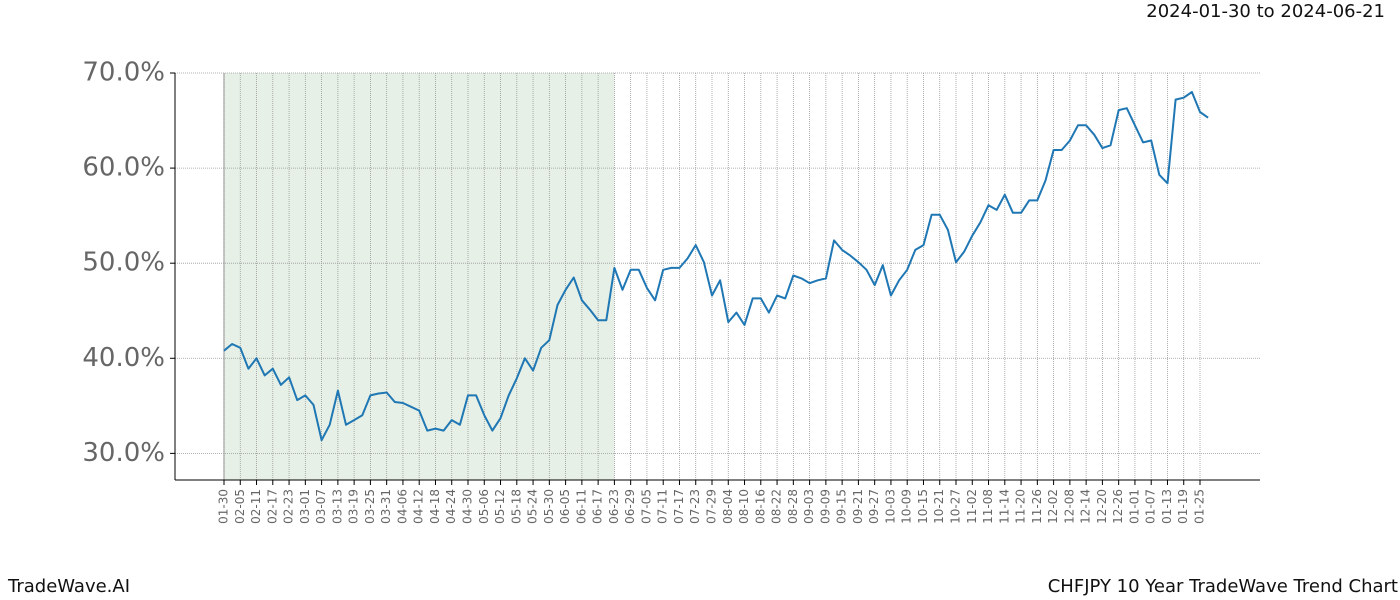 Image resolution: width=1400 pixels, height=600 pixels. I want to click on x-tick-label: 02-11, so click(256, 506).